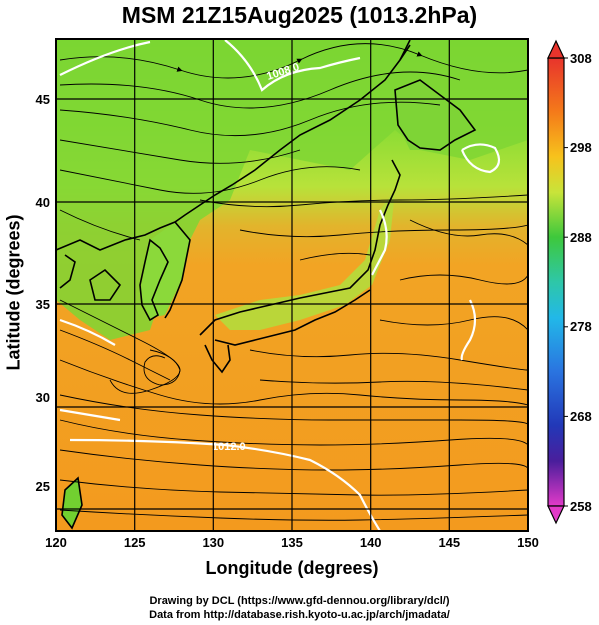 Image resolution: width=599 pixels, height=625 pixels. Describe the element at coordinates (135, 542) in the screenshot. I see `x-tick-label: 125` at that location.